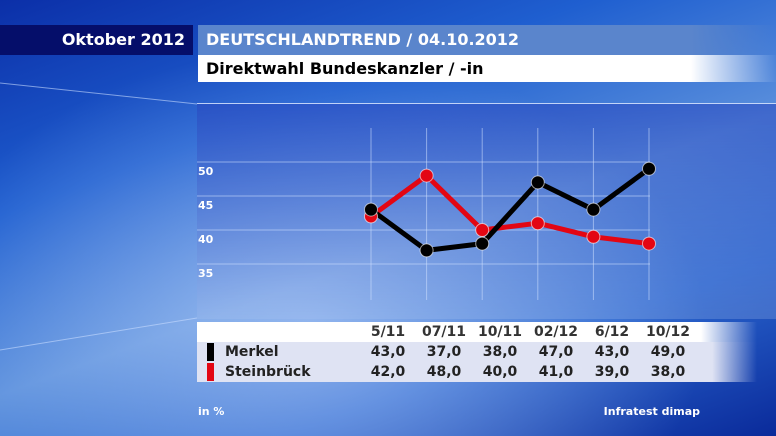  I want to click on chart-subtitle: Direktwahl Bundeskanzler / -in, so click(487, 68).